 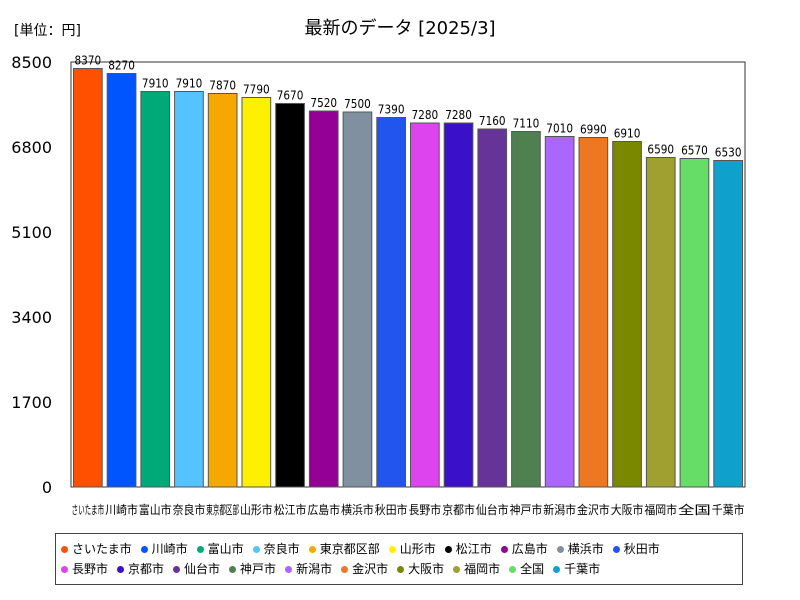 I want to click on unit-label: [単位：円], so click(x=47, y=31).